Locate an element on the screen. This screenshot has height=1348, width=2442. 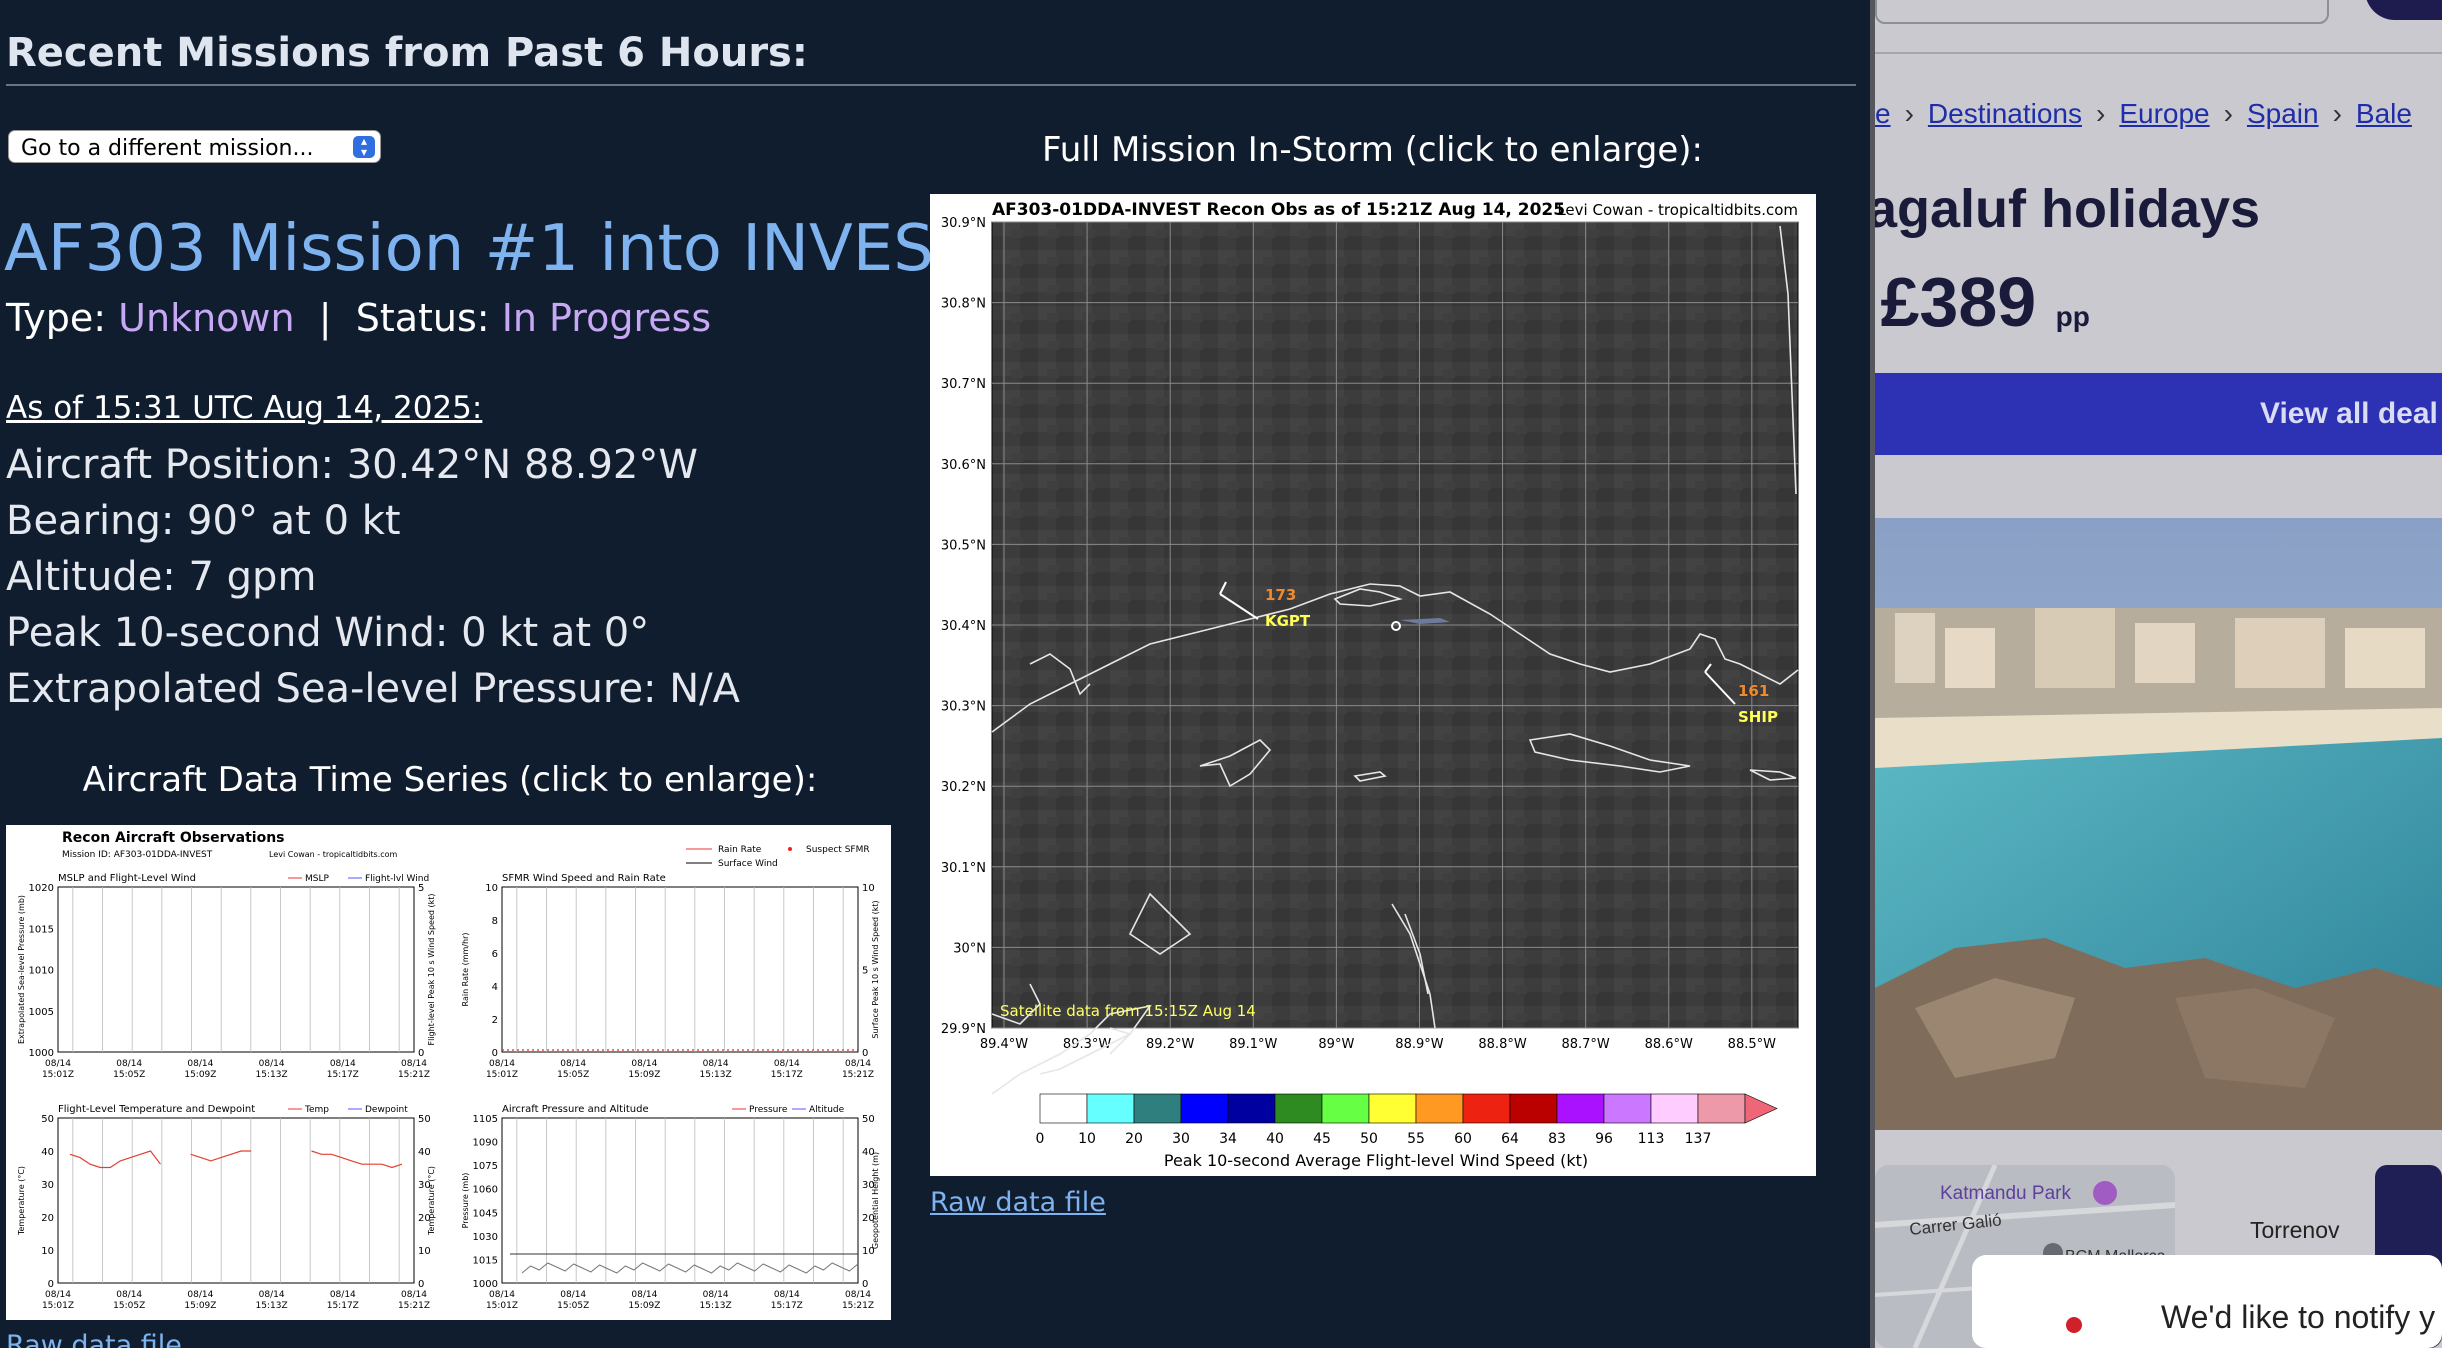
lon-tick-label: 88.5°W is located at coordinates (1752, 1044).